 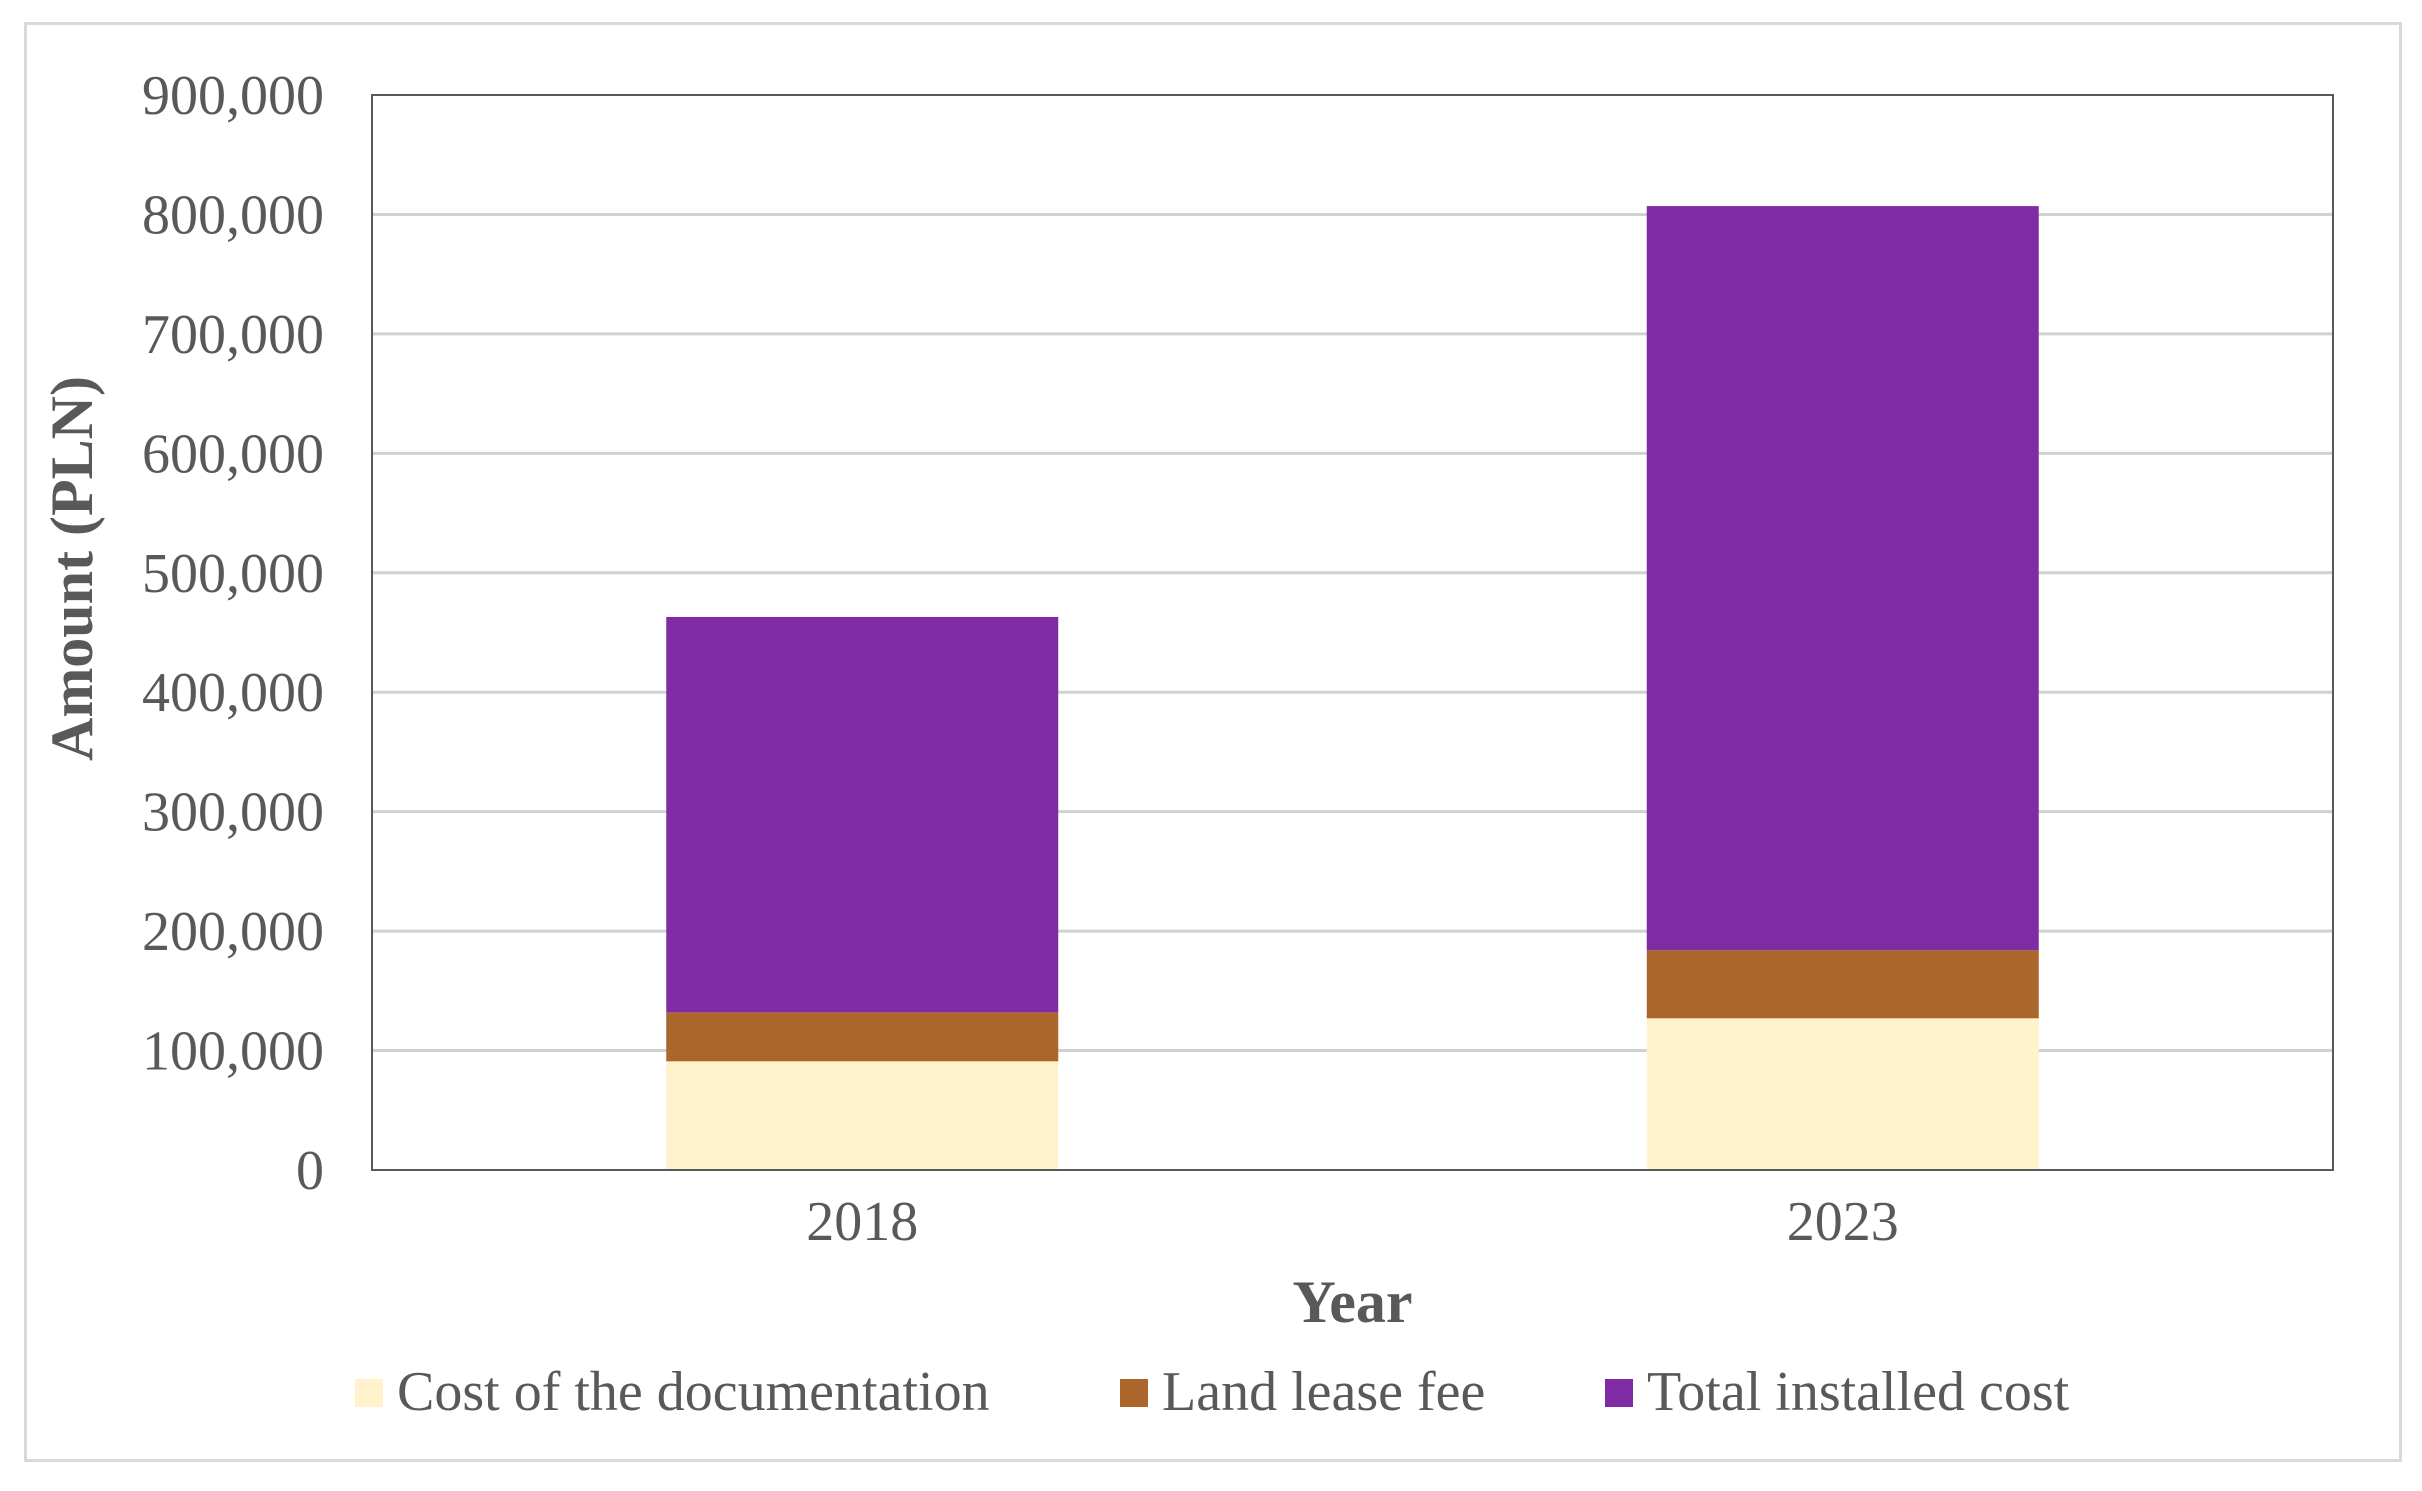 What do you see at coordinates (862, 814) in the screenshot?
I see `bar-segment-total-installed-cost-2018` at bounding box center [862, 814].